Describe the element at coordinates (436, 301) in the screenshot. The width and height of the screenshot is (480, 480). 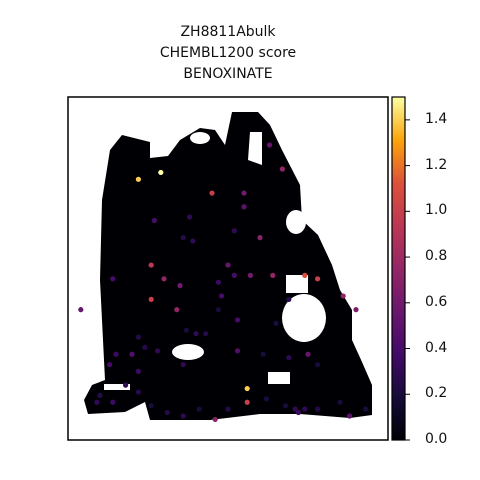
I see `colorbar-tick-label-3: 0.6` at that location.